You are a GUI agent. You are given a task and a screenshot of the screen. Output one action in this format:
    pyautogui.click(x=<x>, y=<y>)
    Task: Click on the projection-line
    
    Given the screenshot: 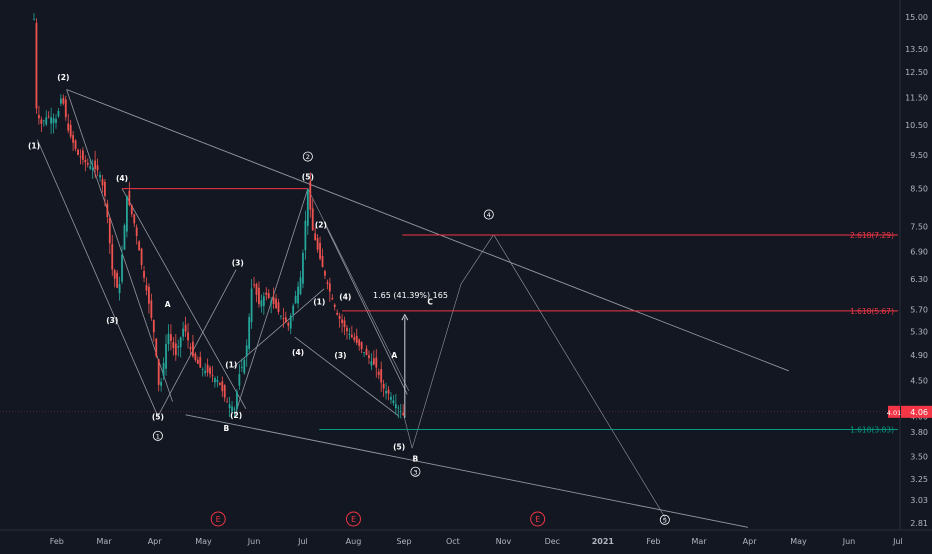 What is the action you would take?
    pyautogui.click(x=408, y=432)
    